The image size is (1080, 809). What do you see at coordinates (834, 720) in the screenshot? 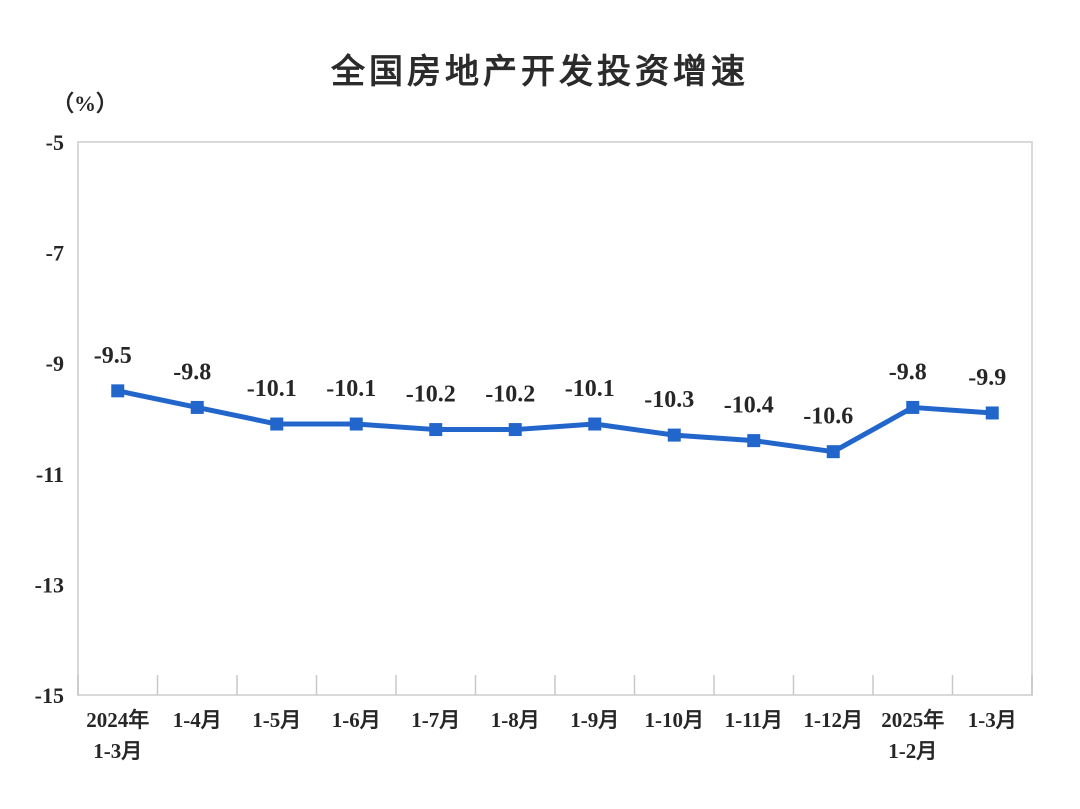
I see `x-axis-category-label: 1-12月` at bounding box center [834, 720].